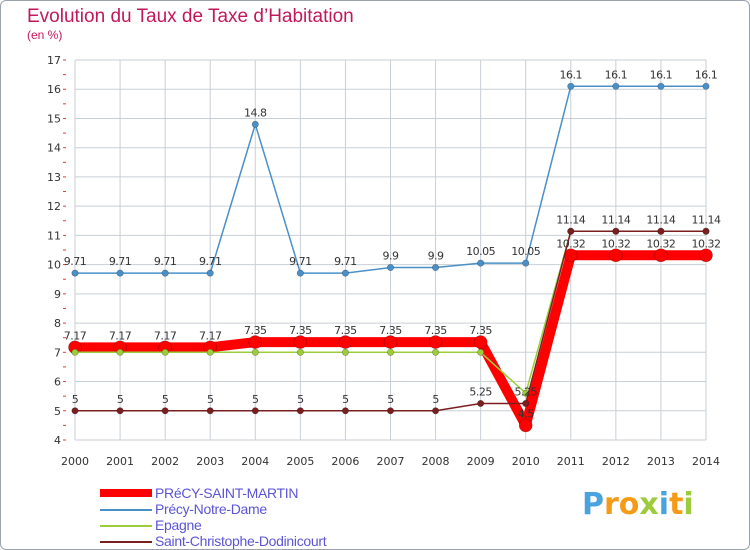  I want to click on x-tick-label: 2005, so click(300, 461).